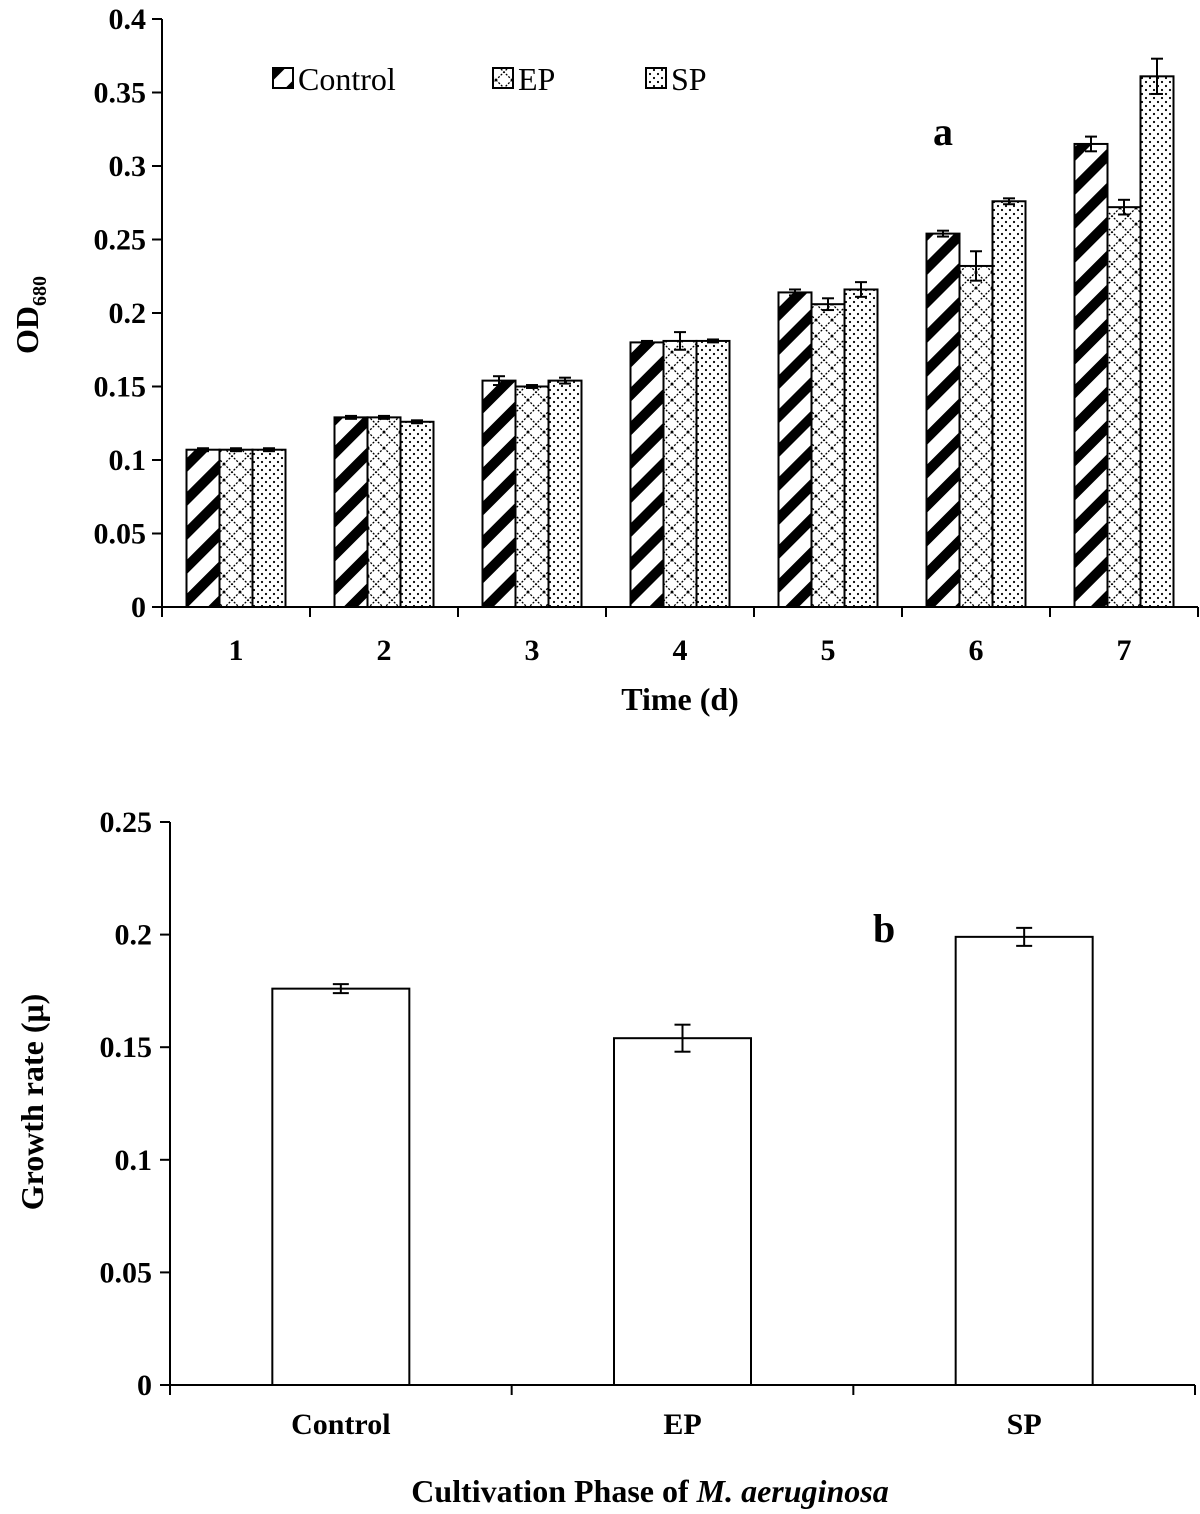 The height and width of the screenshot is (1514, 1200). Describe the element at coordinates (553, 1491) in the screenshot. I see `x-axis-title-prefix: Cultivation Phase of` at that location.